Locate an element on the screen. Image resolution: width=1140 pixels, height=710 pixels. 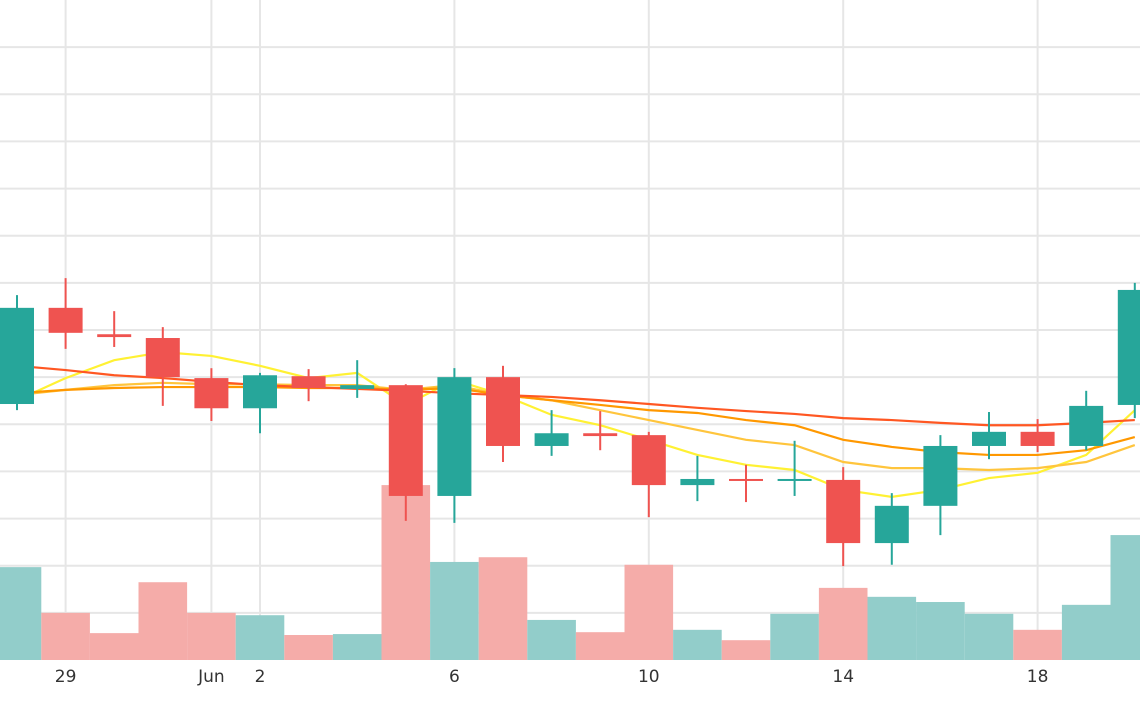
x-tick-label: 10 is located at coordinates (649, 677).